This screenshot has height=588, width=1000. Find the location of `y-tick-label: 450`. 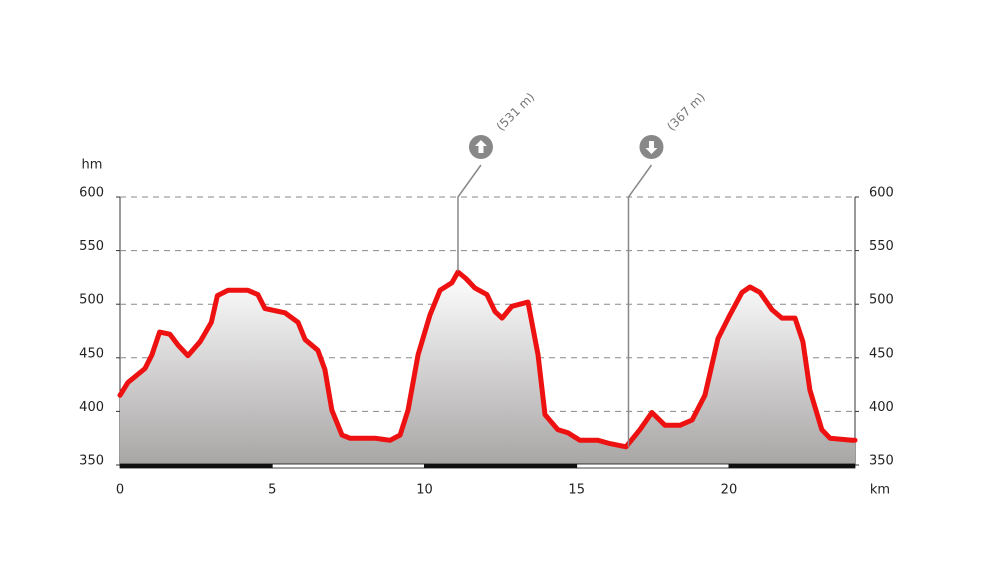

y-tick-label: 450 is located at coordinates (91, 353).